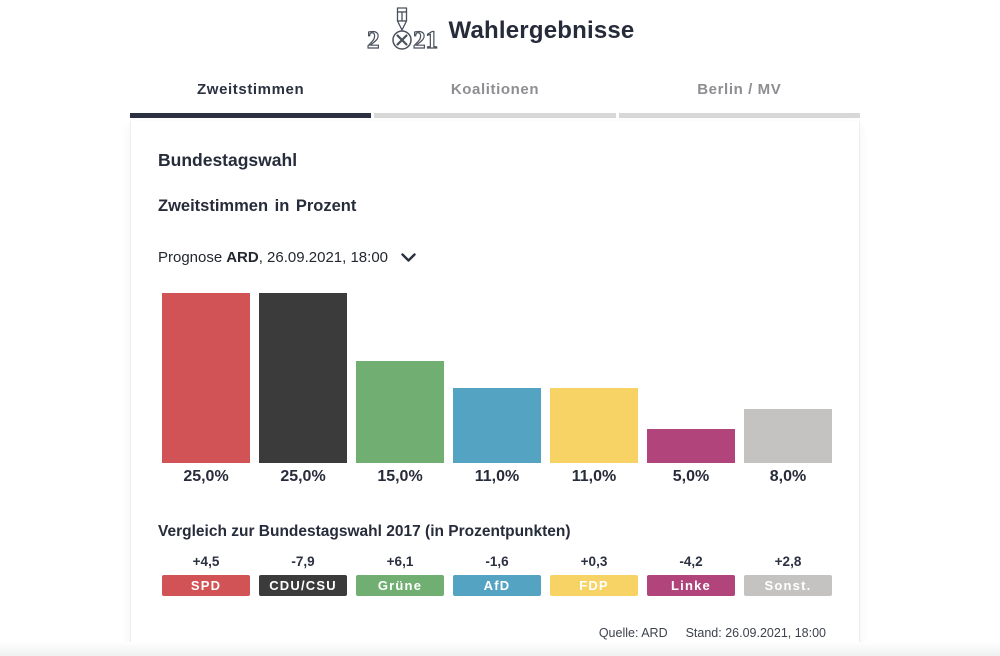 The height and width of the screenshot is (656, 1000). What do you see at coordinates (303, 561) in the screenshot?
I see `change-cdu-csu: -7,9` at bounding box center [303, 561].